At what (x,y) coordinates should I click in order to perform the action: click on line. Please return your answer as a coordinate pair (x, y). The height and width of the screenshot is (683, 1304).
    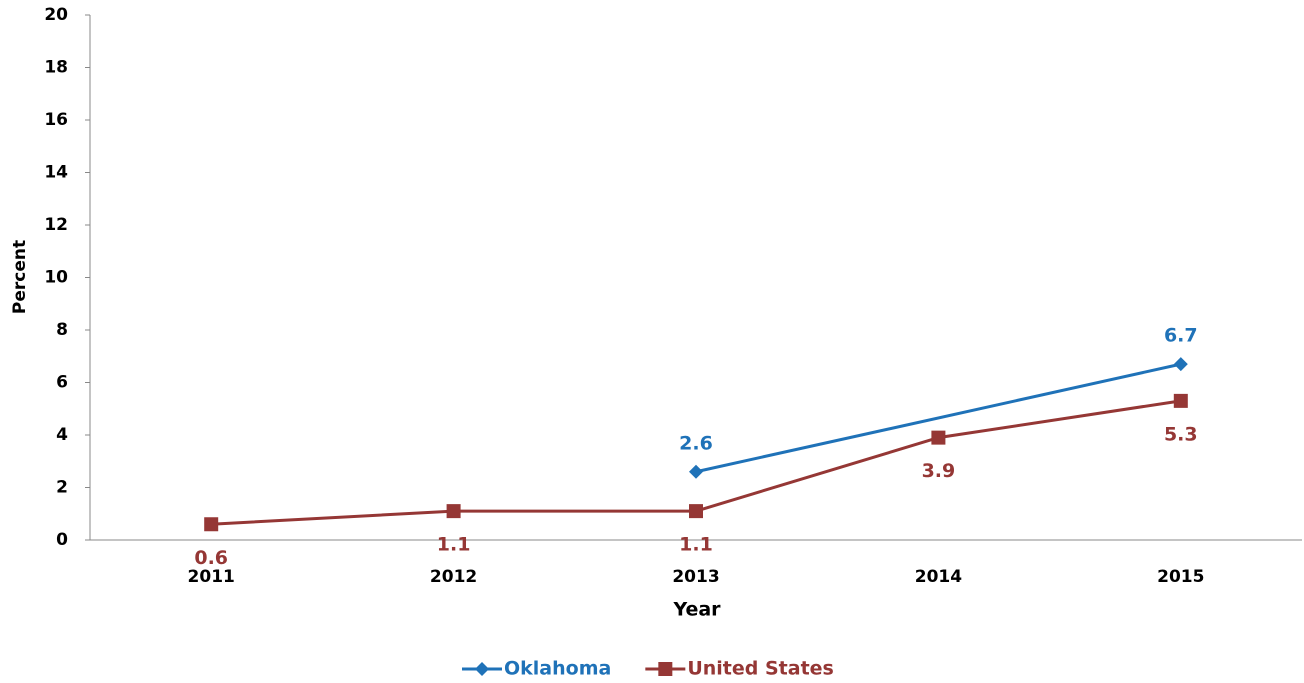
    Looking at the image, I should click on (938, 418).